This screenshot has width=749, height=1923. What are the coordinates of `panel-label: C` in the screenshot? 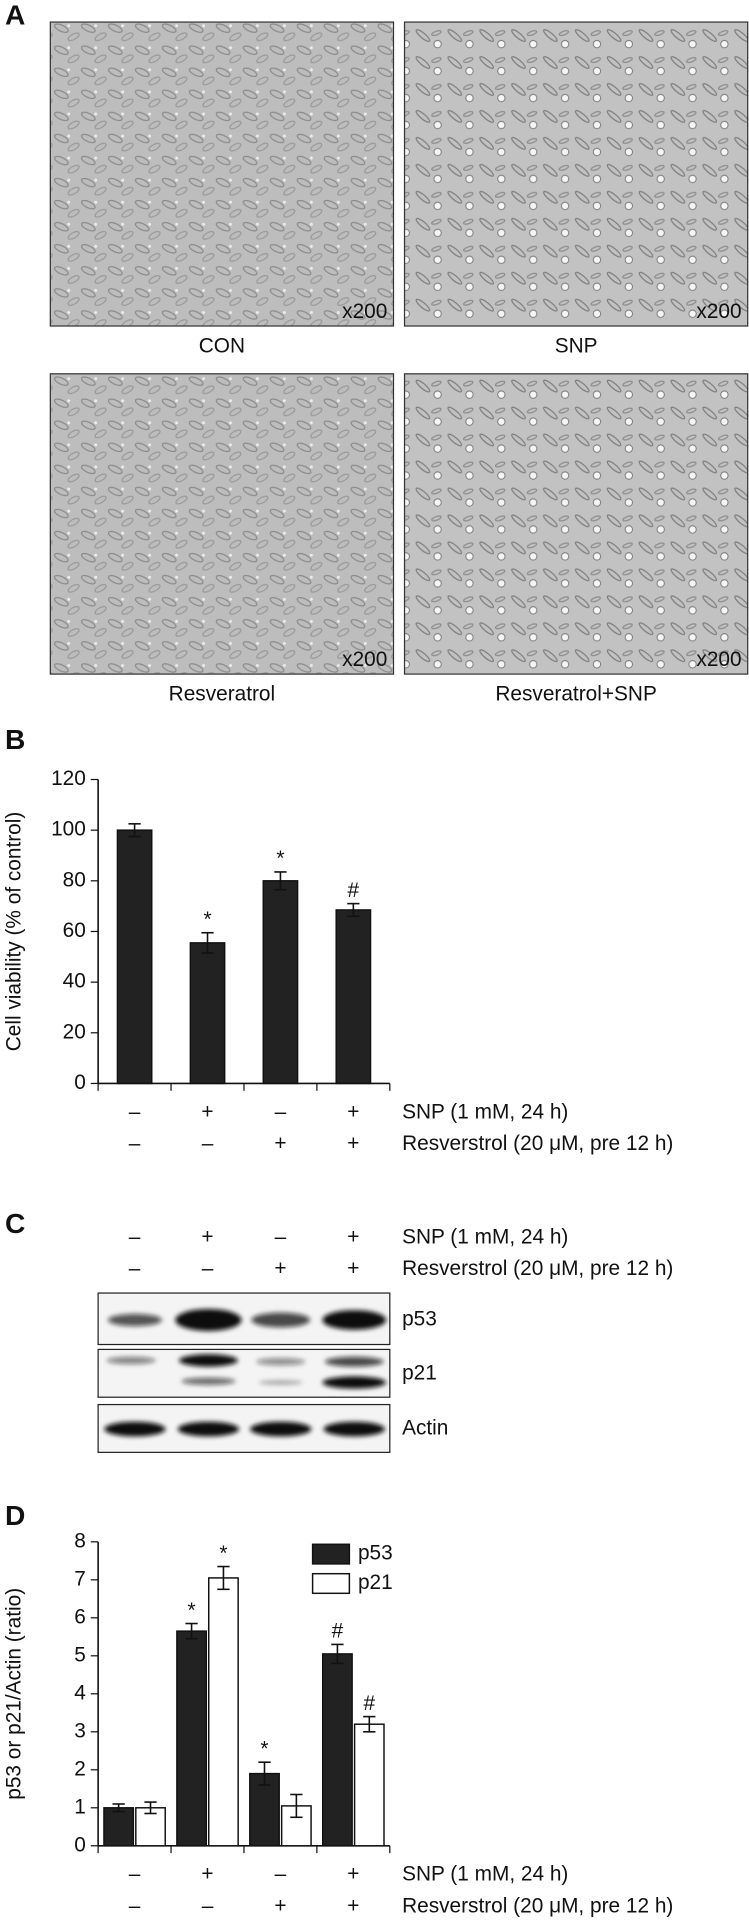 It's located at (15, 1223).